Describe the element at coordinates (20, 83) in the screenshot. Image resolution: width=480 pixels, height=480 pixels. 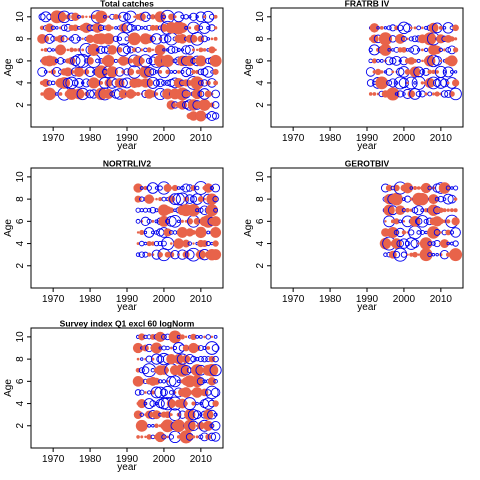
I see `y-tick-label: 4` at that location.